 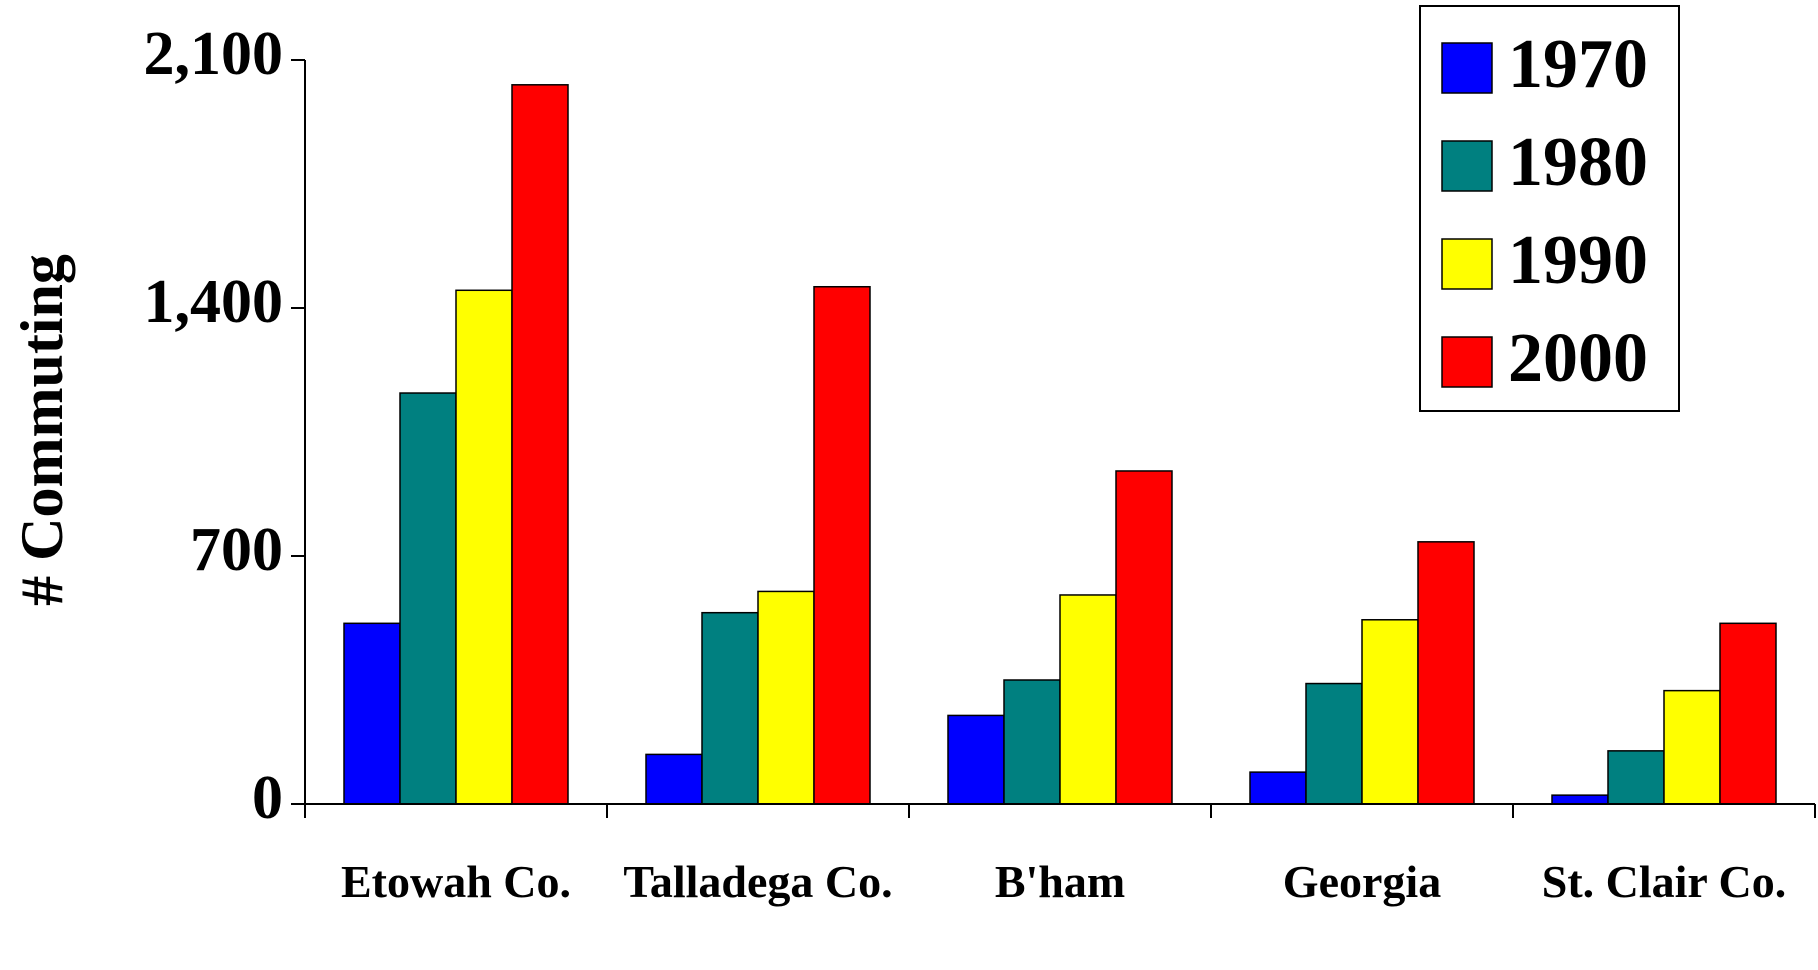 I want to click on x-tick-label: Talladega Co., so click(x=758, y=881).